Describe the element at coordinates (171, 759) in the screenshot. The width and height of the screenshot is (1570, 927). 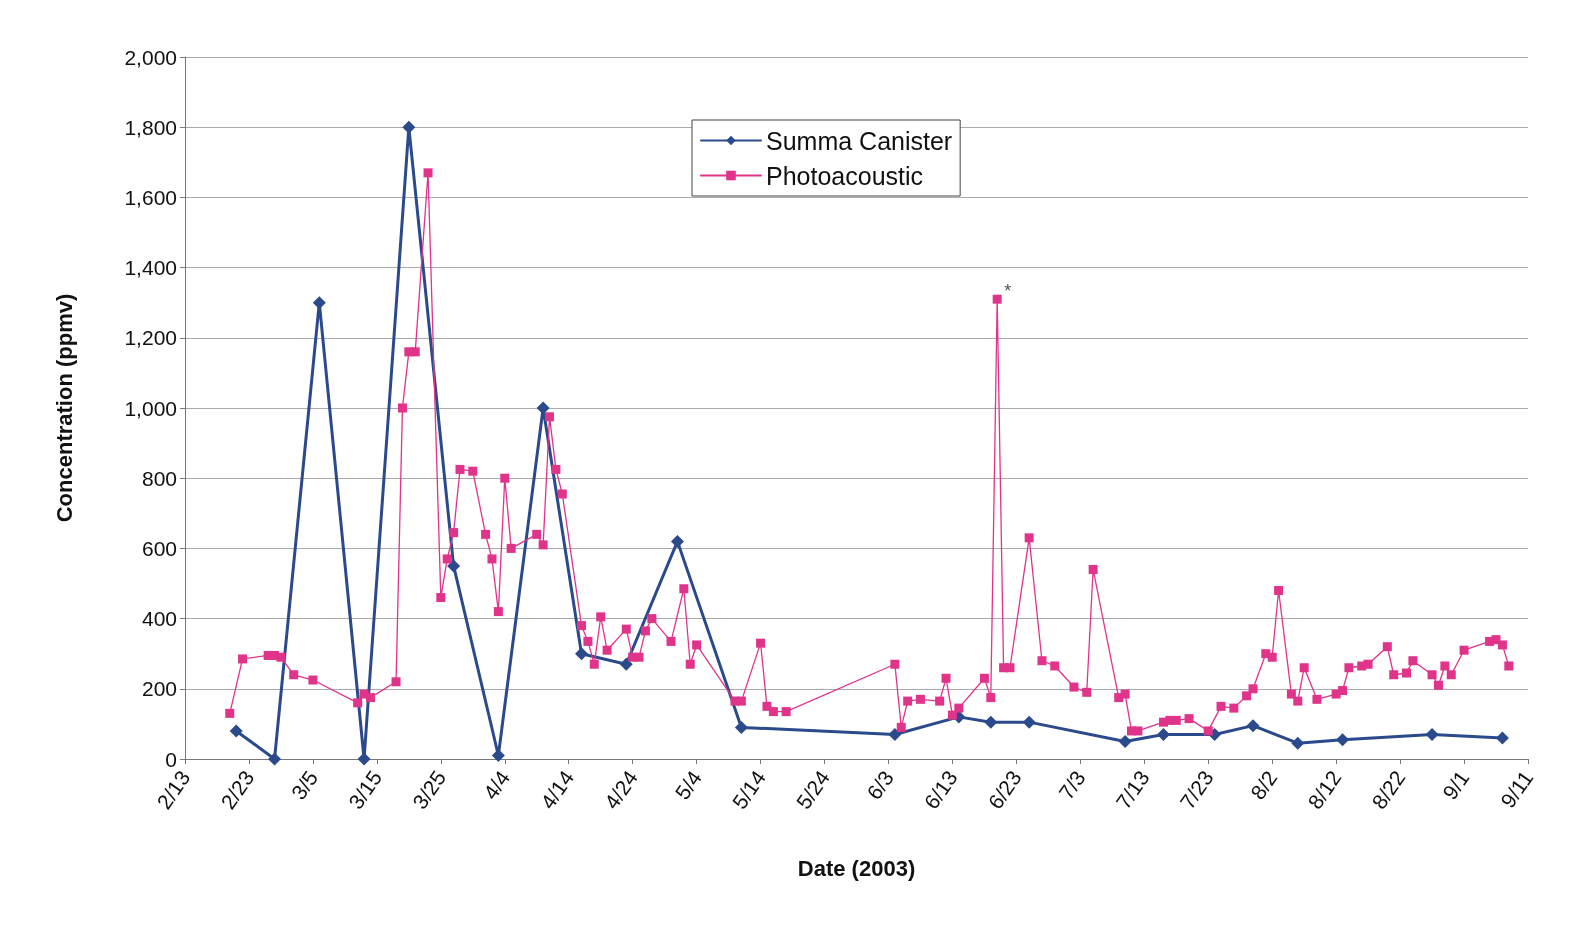
I see `y-tick-label: 0` at that location.